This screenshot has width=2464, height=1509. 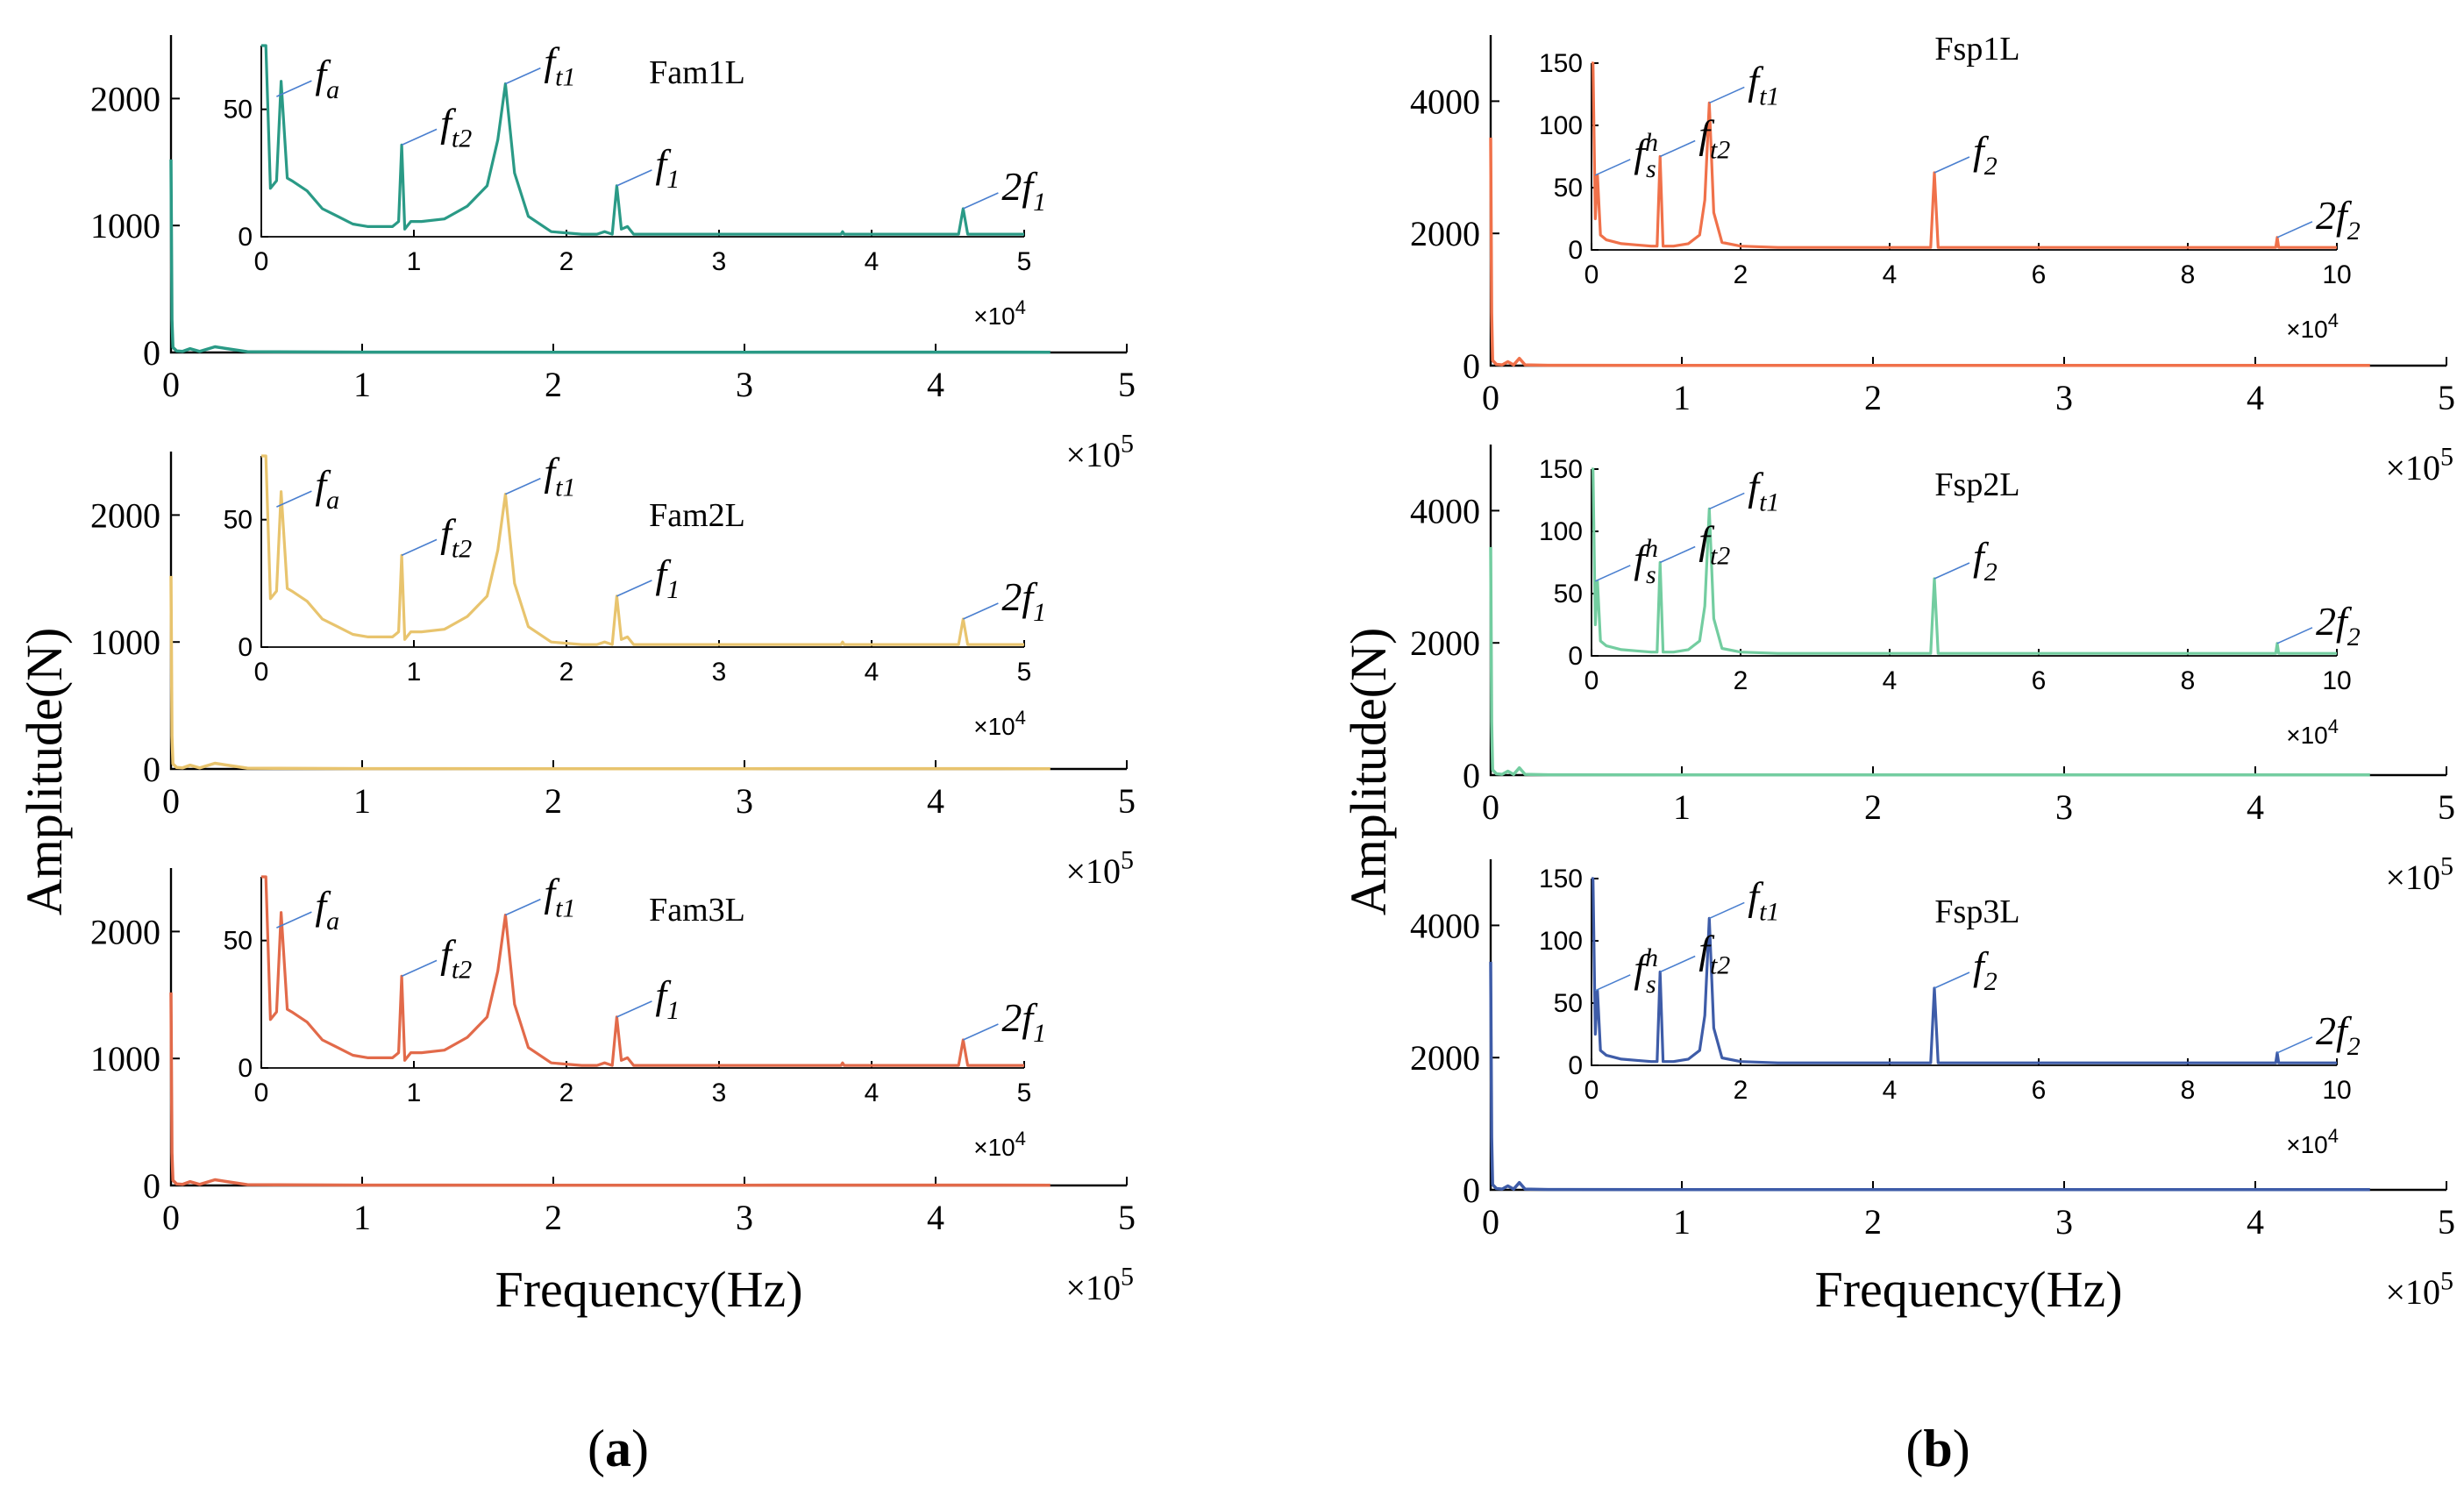 What do you see at coordinates (1986, 969) in the screenshot?
I see `peak-label-f2: f2` at bounding box center [1986, 969].